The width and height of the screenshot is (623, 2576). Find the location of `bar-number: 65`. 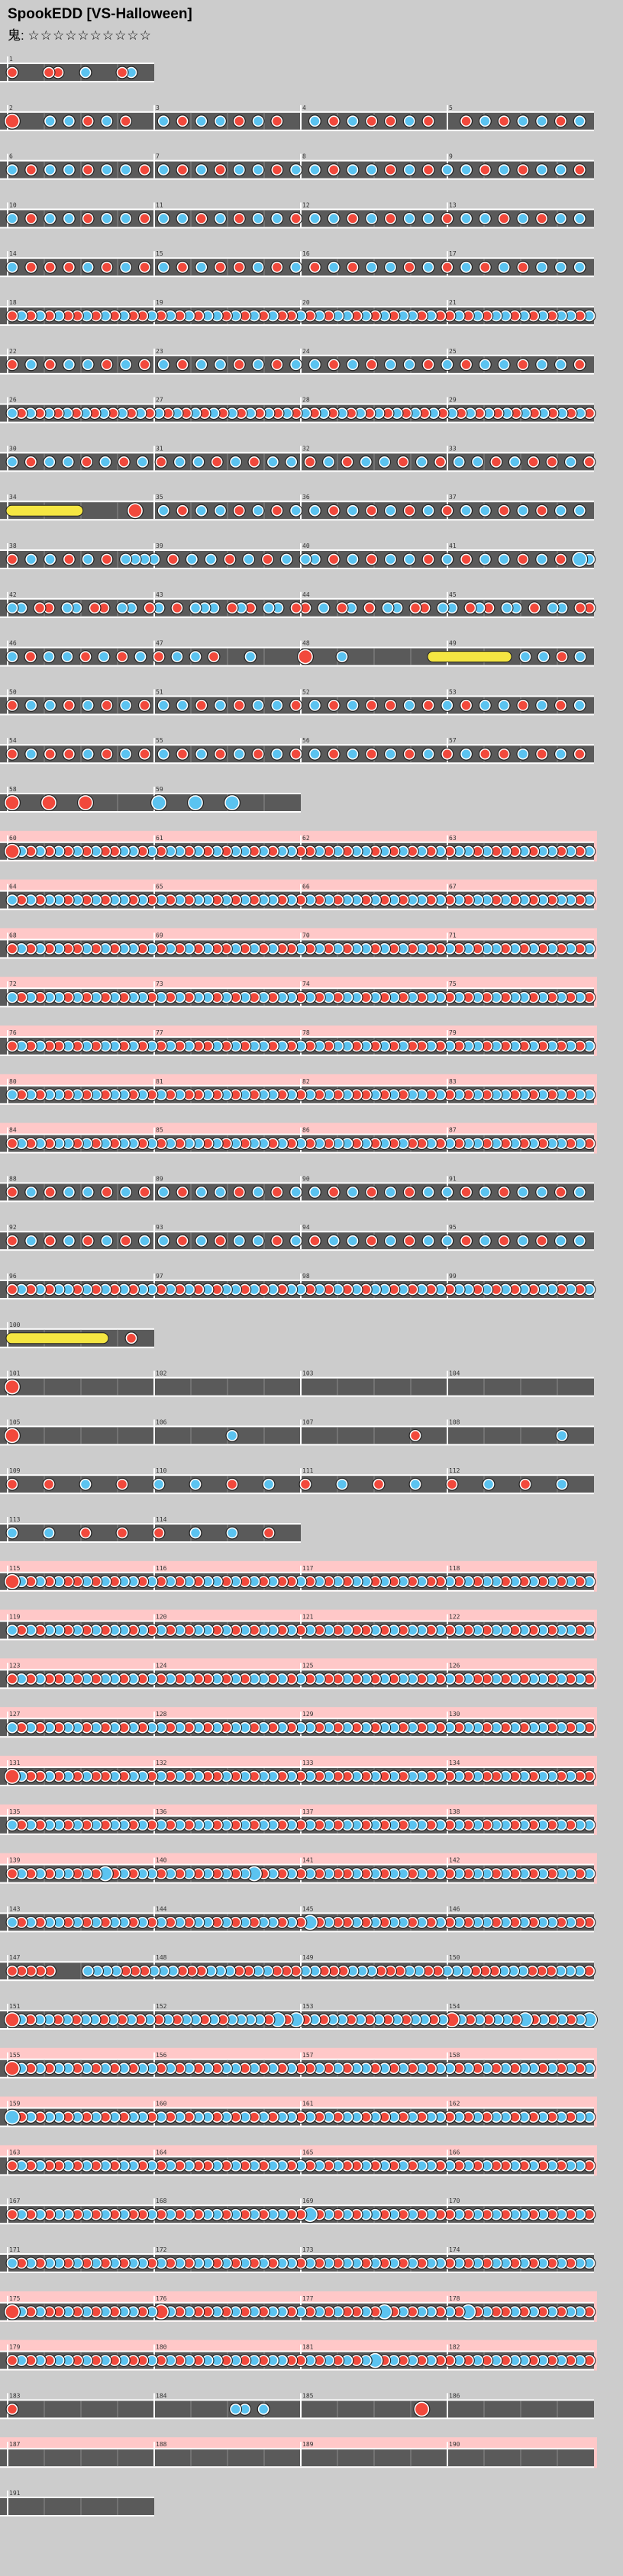

bar-number: 65 is located at coordinates (159, 887).